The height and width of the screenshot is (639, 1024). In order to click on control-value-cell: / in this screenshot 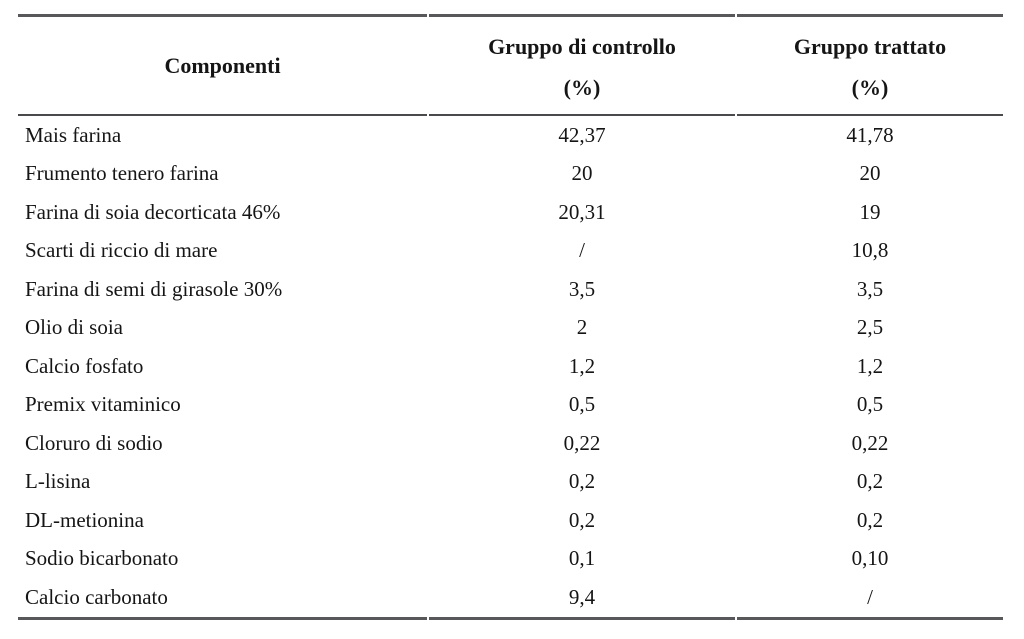, I will do `click(582, 250)`.